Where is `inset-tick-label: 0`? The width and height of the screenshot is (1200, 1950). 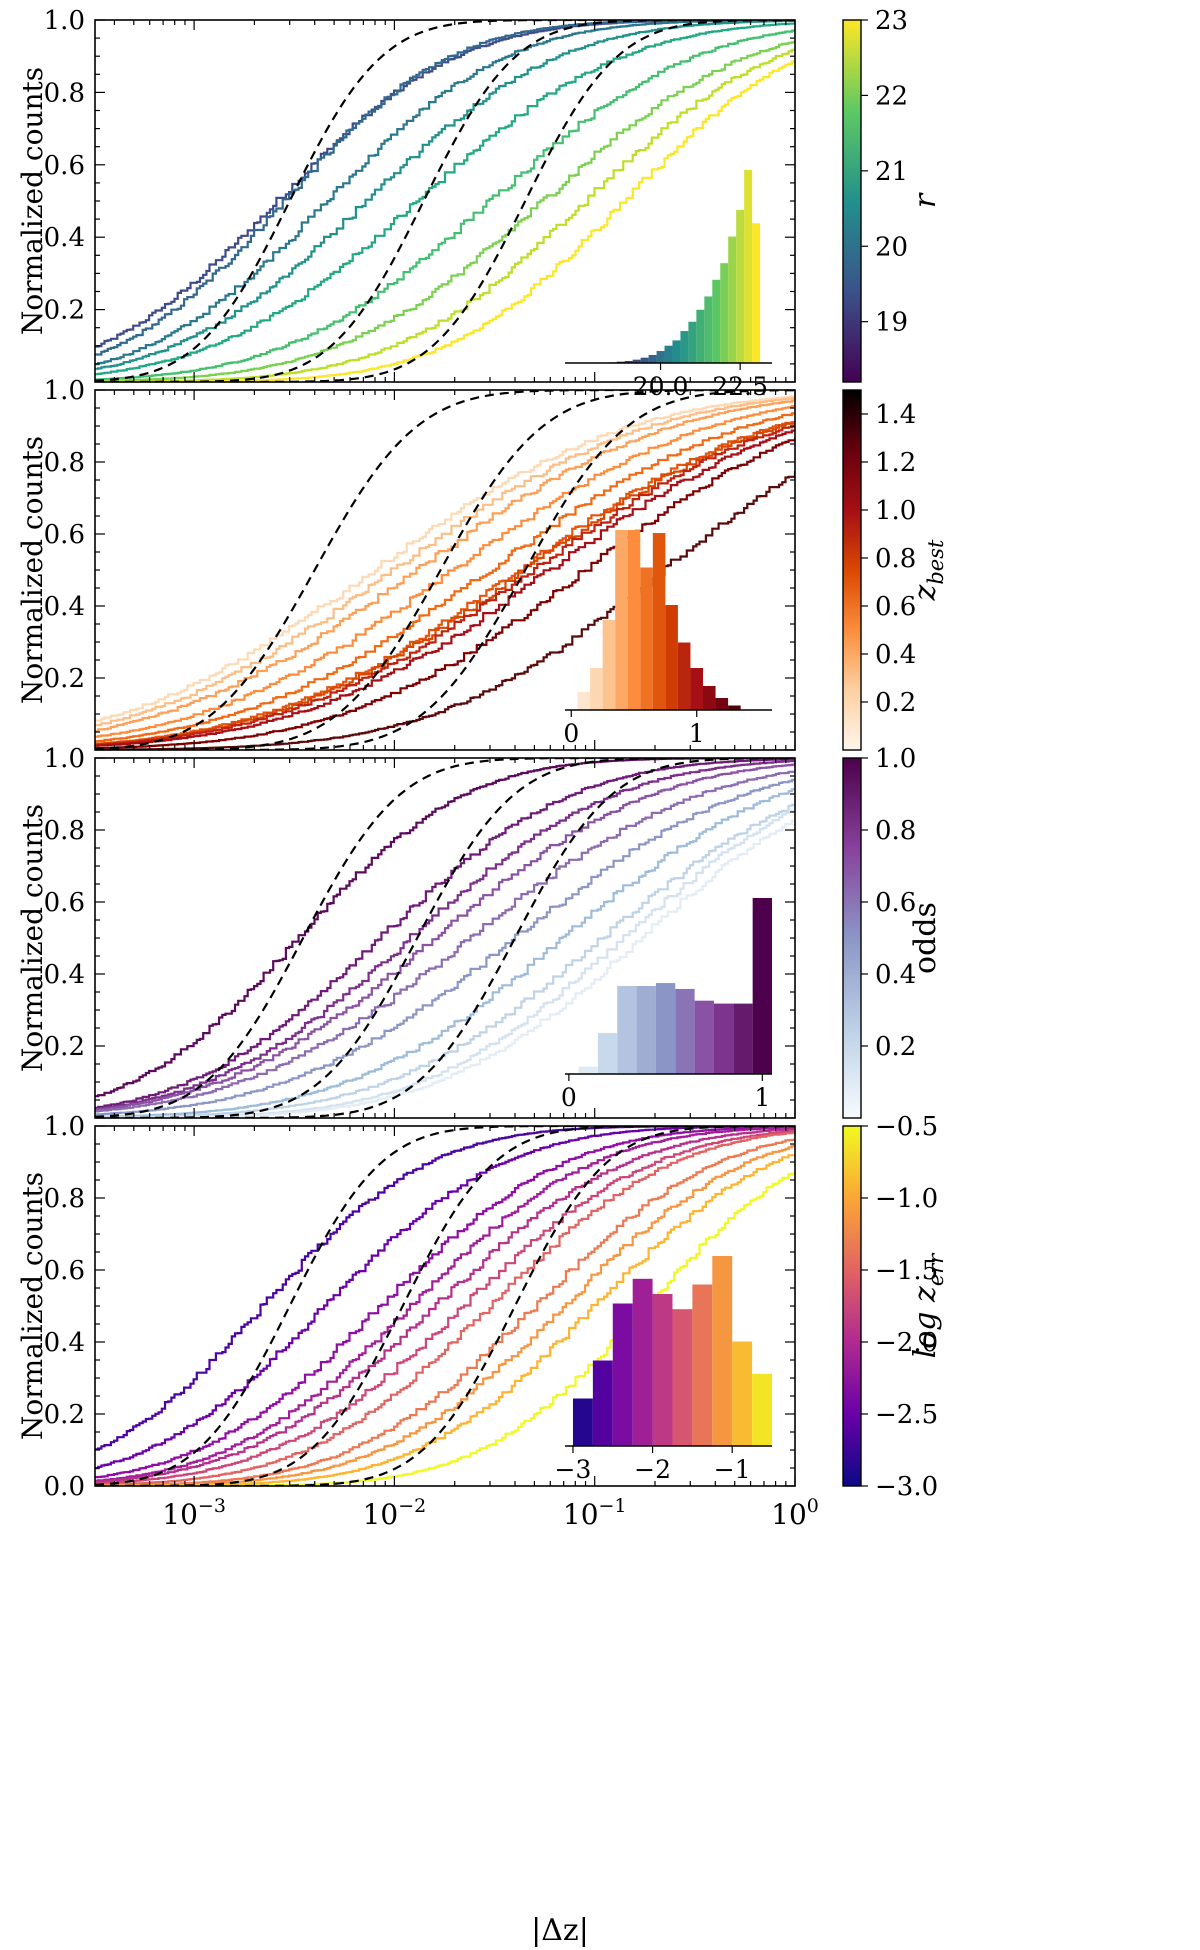 inset-tick-label: 0 is located at coordinates (571, 733).